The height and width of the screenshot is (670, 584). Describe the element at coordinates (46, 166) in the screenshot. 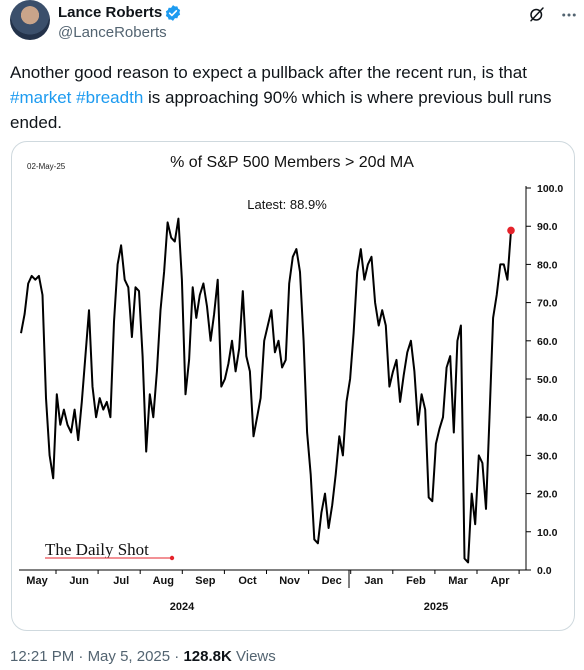

I see `chart-date-label: 02-May-25` at that location.